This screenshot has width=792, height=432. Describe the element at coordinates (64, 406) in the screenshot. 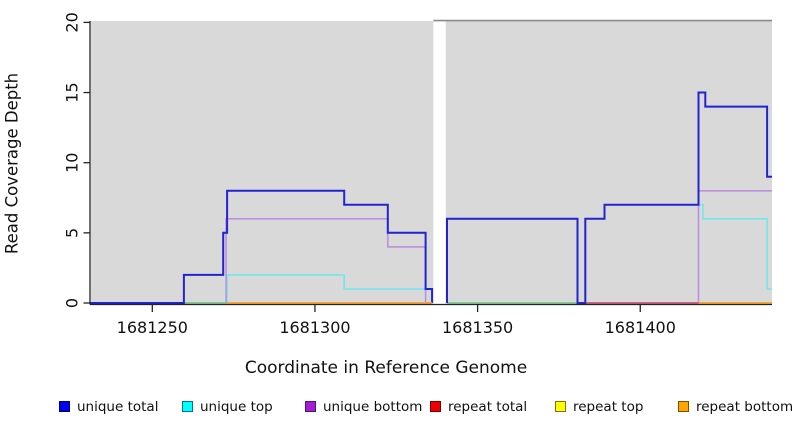

I see `legend-swatch-unique-total` at that location.